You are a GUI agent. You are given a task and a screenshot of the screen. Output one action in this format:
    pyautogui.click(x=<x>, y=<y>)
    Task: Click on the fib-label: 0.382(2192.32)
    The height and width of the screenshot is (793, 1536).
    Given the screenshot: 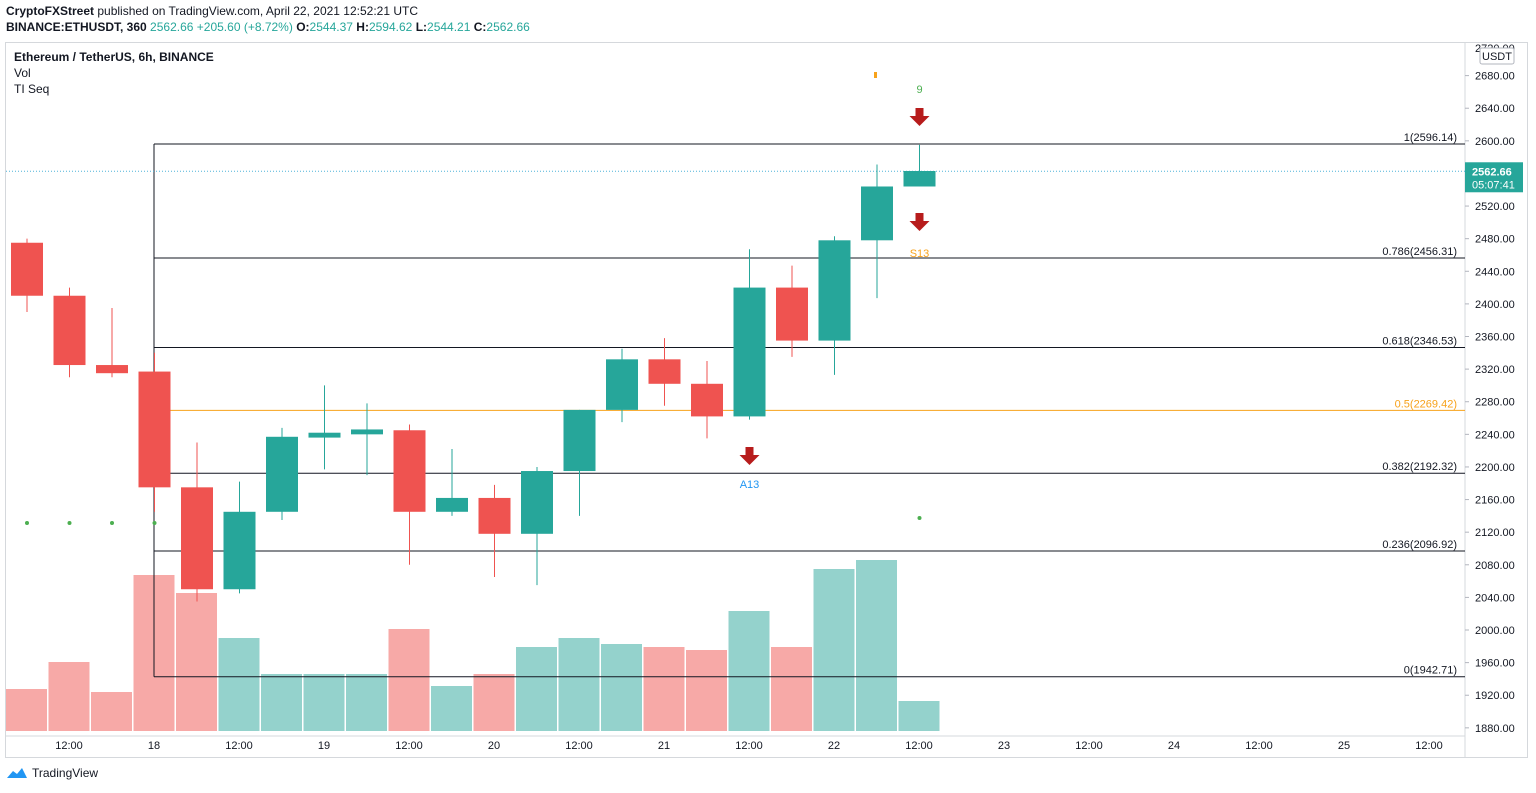 What is the action you would take?
    pyautogui.click(x=1419, y=467)
    